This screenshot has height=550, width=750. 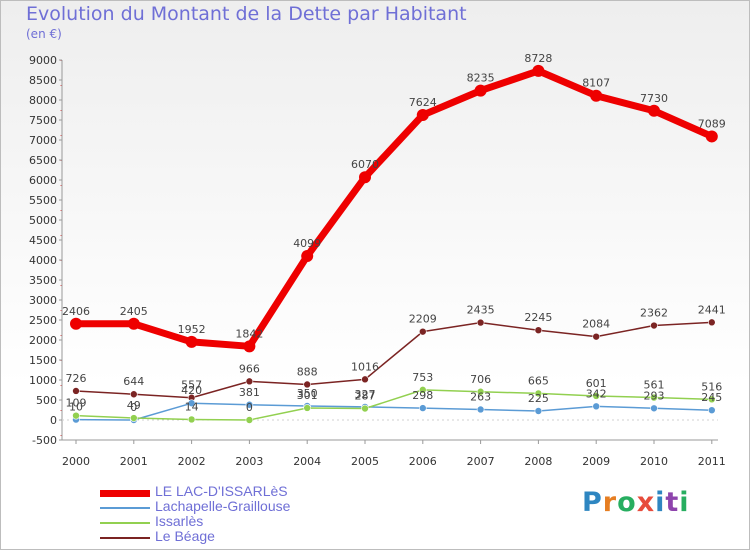 What do you see at coordinates (191, 390) in the screenshot?
I see `data-label: 420` at bounding box center [191, 390].